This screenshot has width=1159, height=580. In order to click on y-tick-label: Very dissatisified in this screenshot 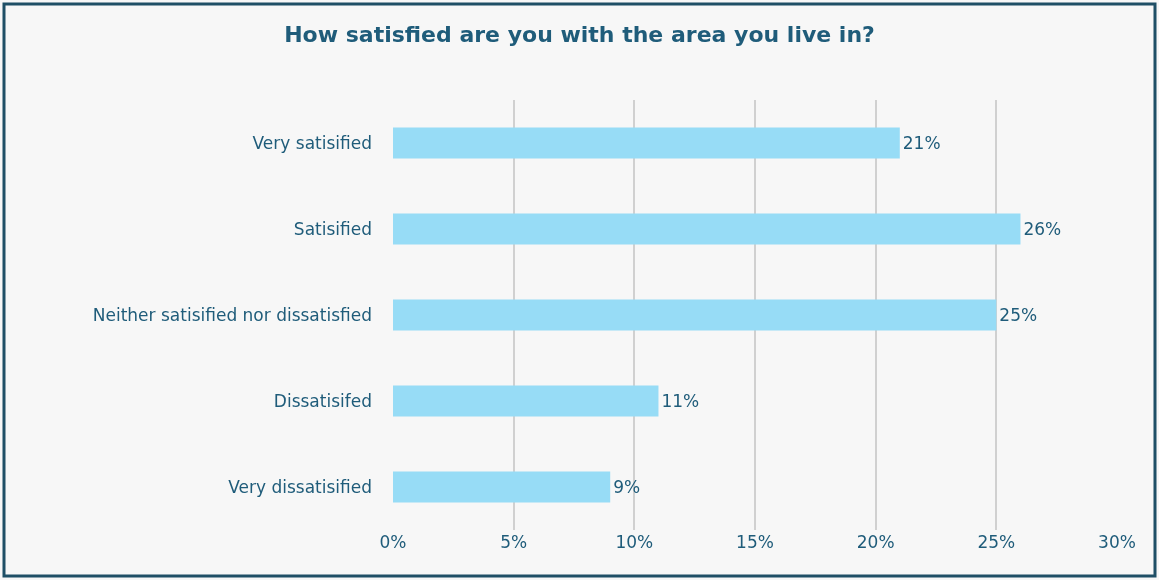, I will do `click(300, 486)`.